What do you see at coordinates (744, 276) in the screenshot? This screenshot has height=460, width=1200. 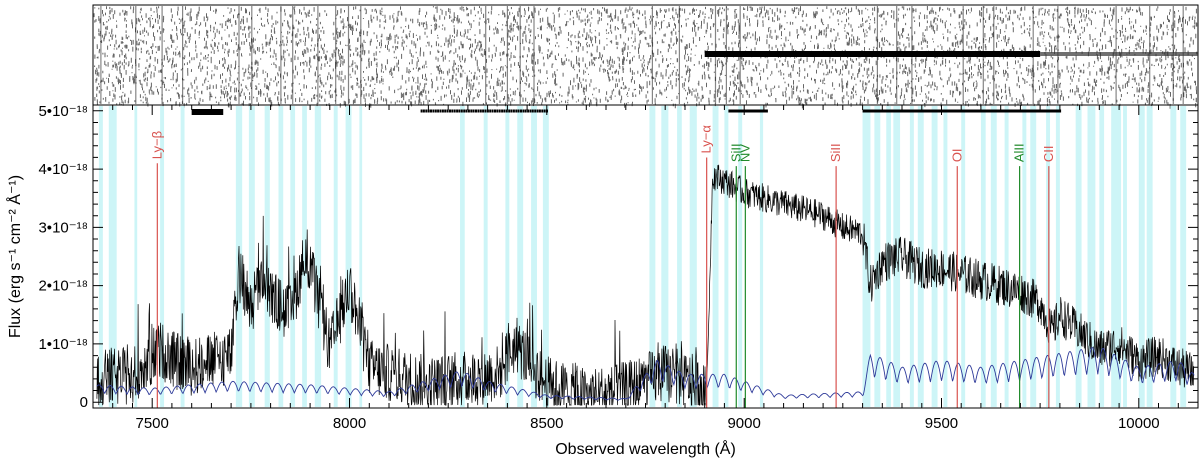 I see `spectral-line-3: NV` at bounding box center [744, 276].